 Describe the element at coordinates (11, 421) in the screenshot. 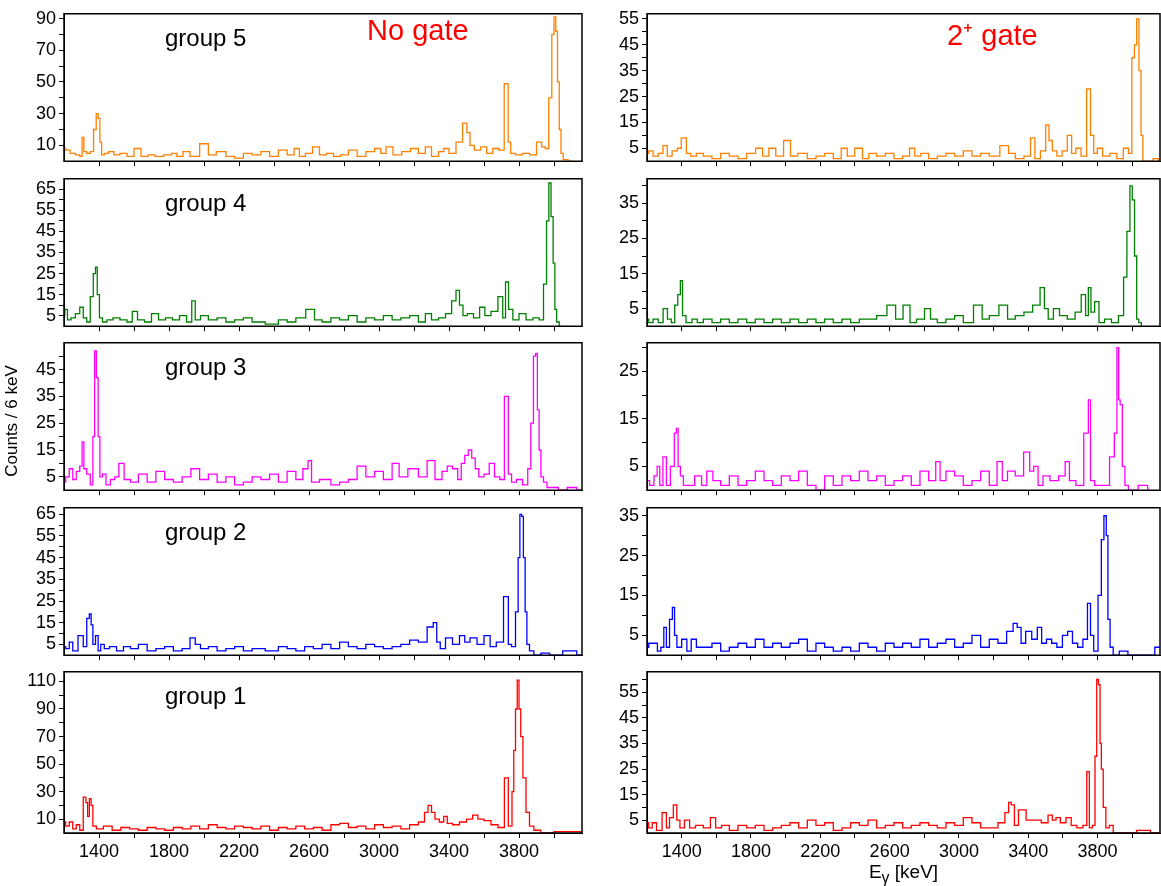

I see `y-axis-title: Counts / 6 keV` at that location.